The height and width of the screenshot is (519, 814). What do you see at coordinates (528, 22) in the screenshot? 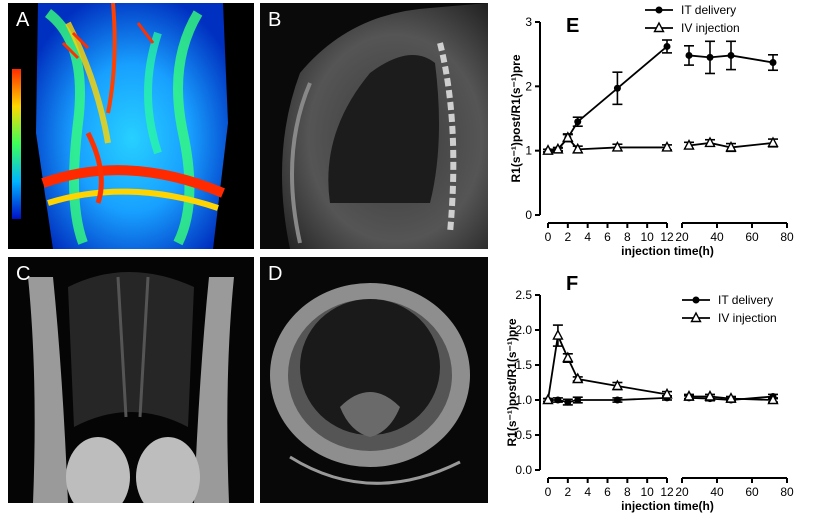
I see `y-tick-label: 3` at bounding box center [528, 22].